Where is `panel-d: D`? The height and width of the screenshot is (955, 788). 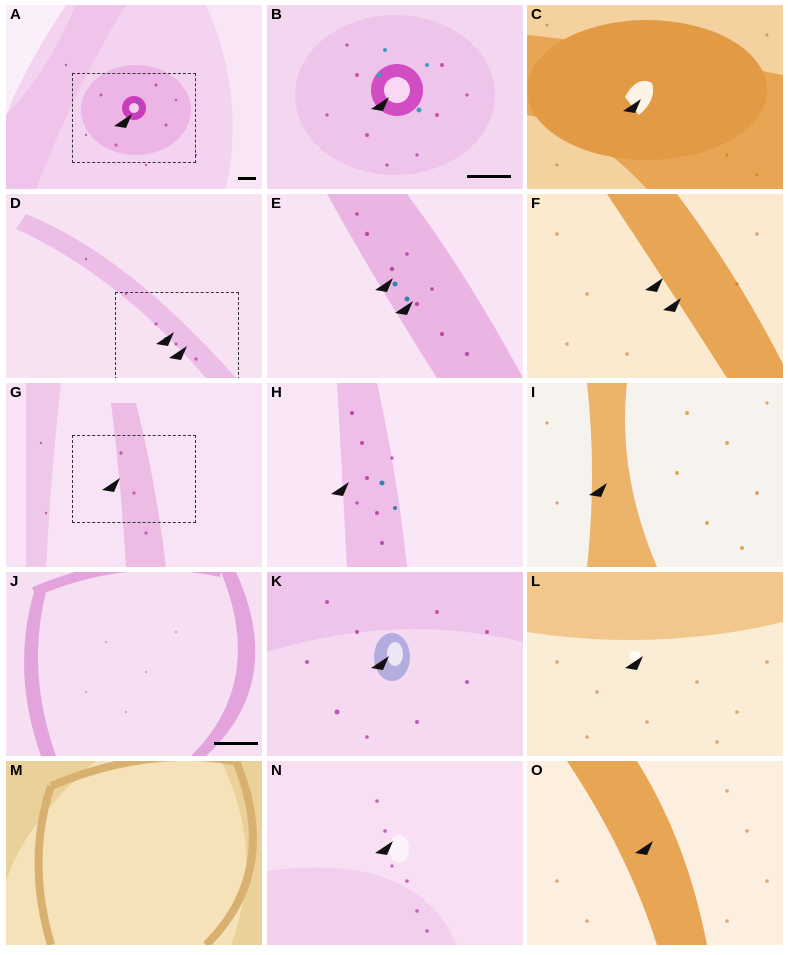 panel-d: D is located at coordinates (134, 286).